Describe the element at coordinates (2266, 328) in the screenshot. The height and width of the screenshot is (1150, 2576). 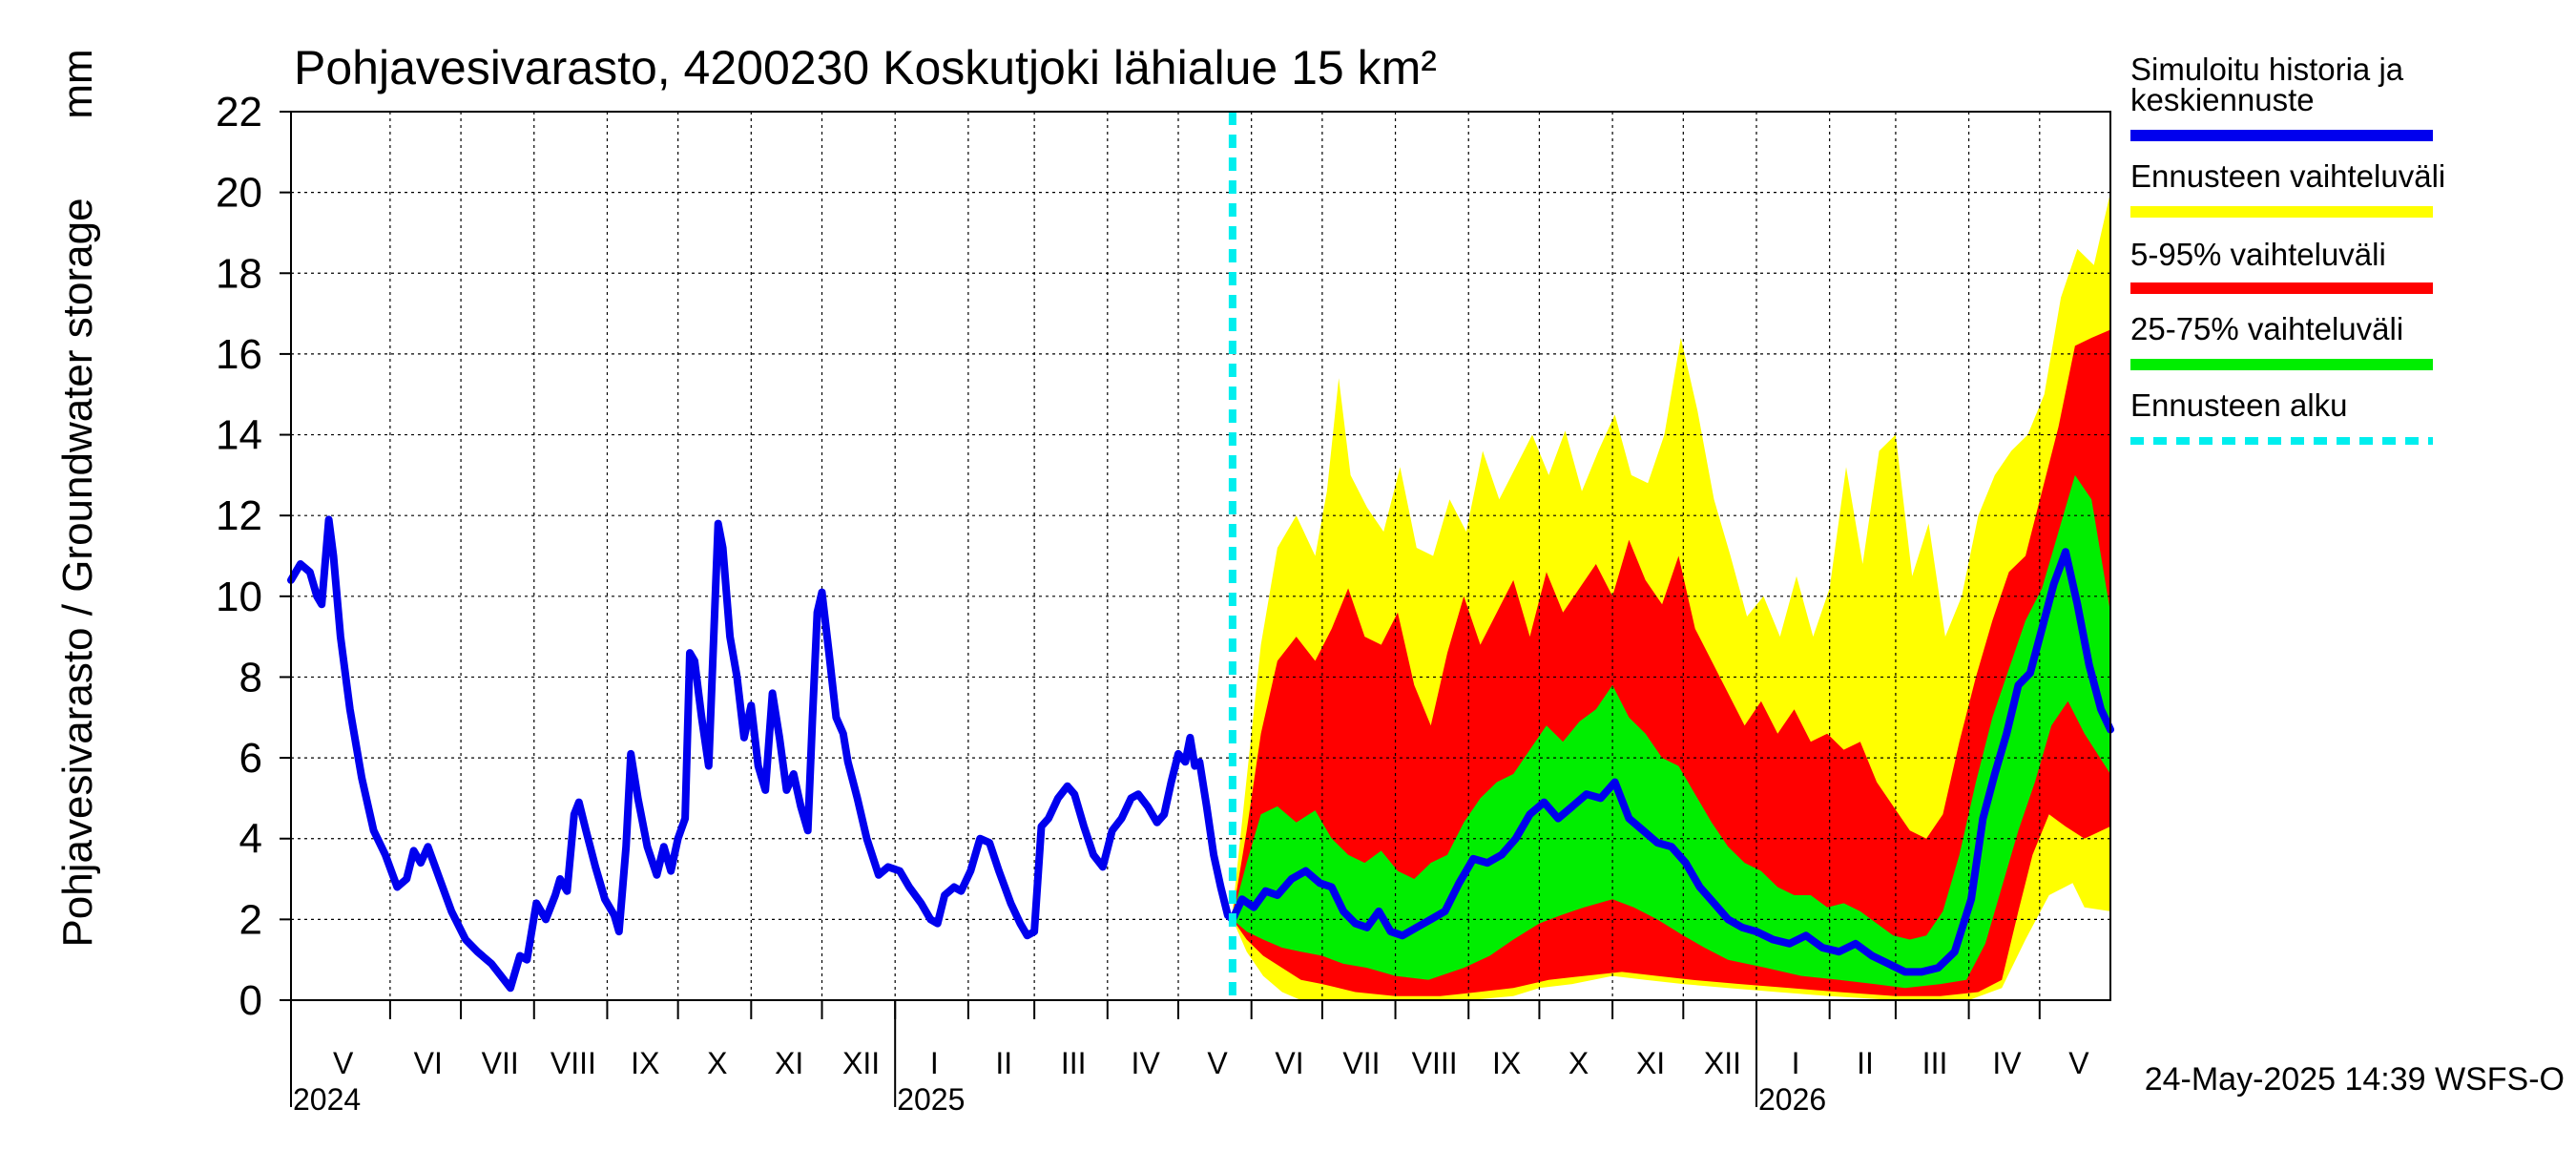
I see `legend-label: 25-75% vaihteluväli` at that location.